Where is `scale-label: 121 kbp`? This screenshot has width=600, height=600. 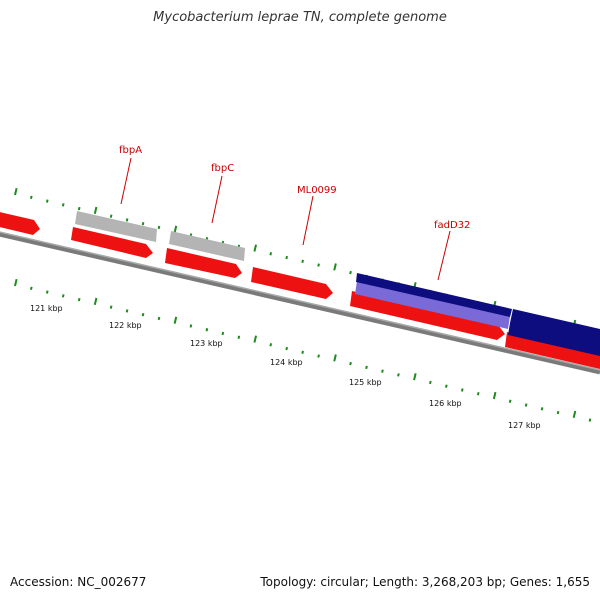
scale-label: 121 kbp is located at coordinates (46, 308).